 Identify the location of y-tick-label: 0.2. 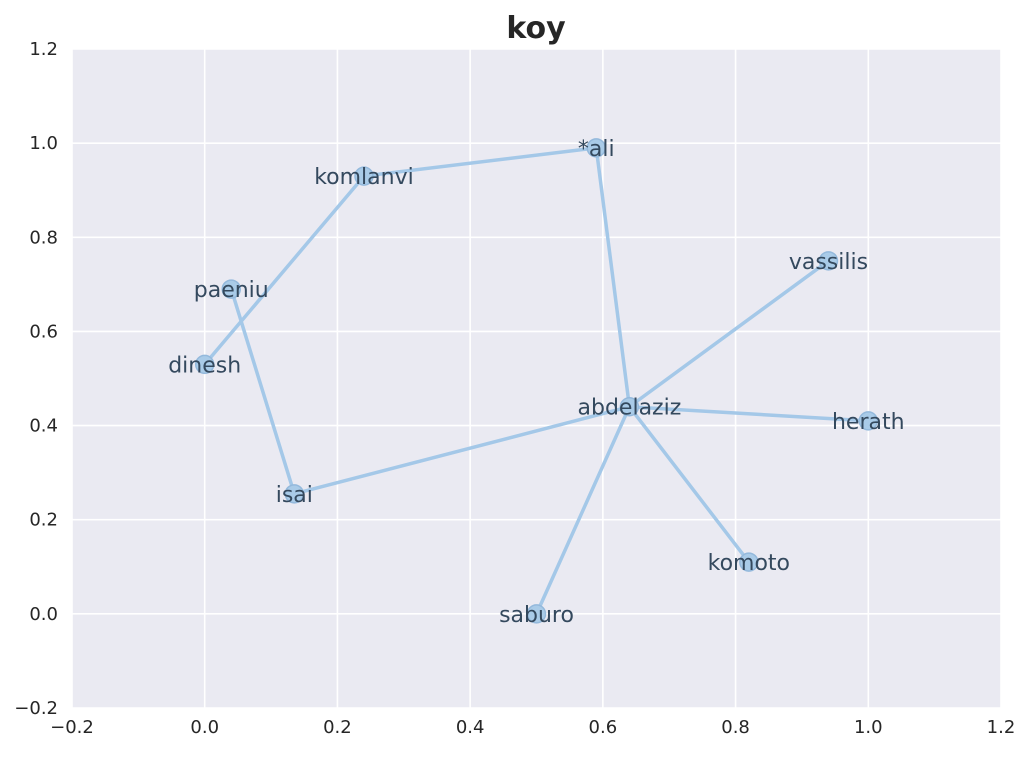
(43, 520).